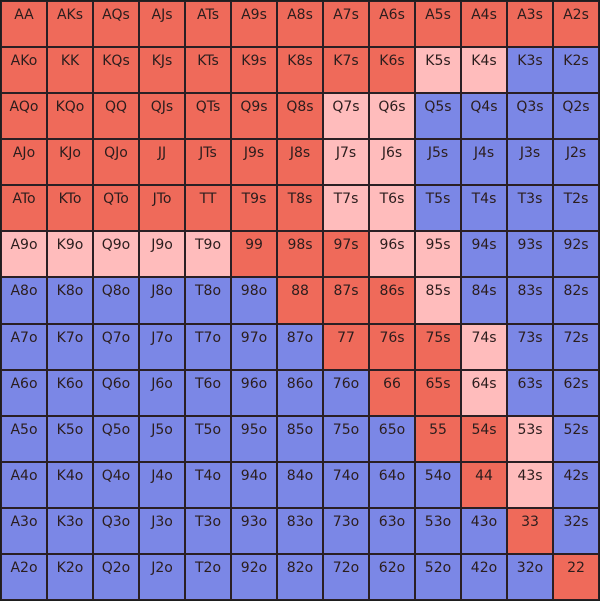 The width and height of the screenshot is (600, 601). Describe the element at coordinates (254, 300) in the screenshot. I see `hand-cell: 98o` at that location.